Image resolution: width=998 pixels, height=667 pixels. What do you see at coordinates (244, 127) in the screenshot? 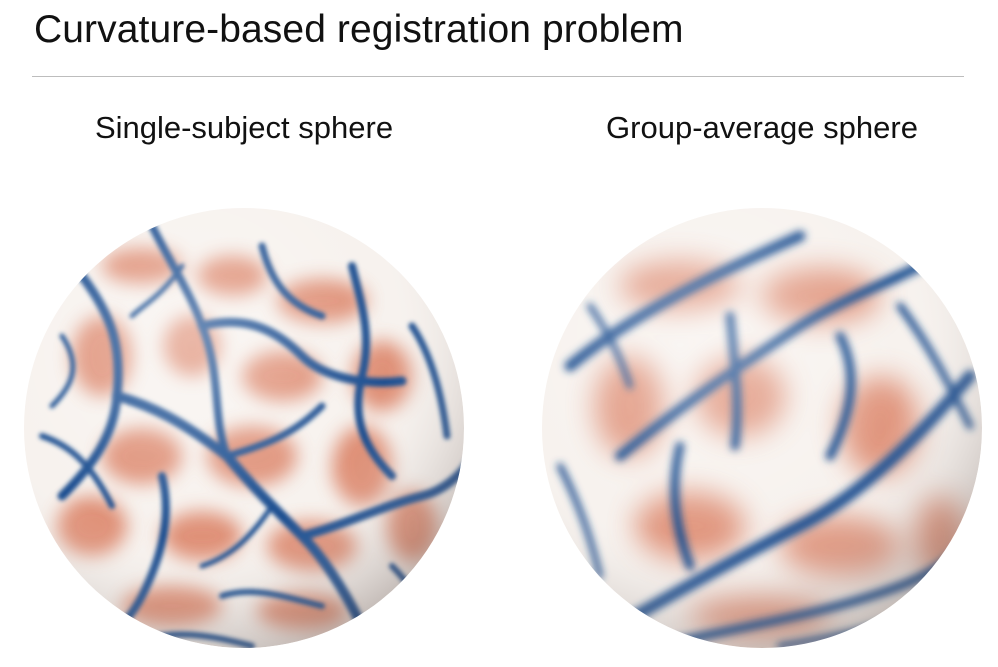
I see `panel-label-single-subject: Single-subject sphere` at bounding box center [244, 127].